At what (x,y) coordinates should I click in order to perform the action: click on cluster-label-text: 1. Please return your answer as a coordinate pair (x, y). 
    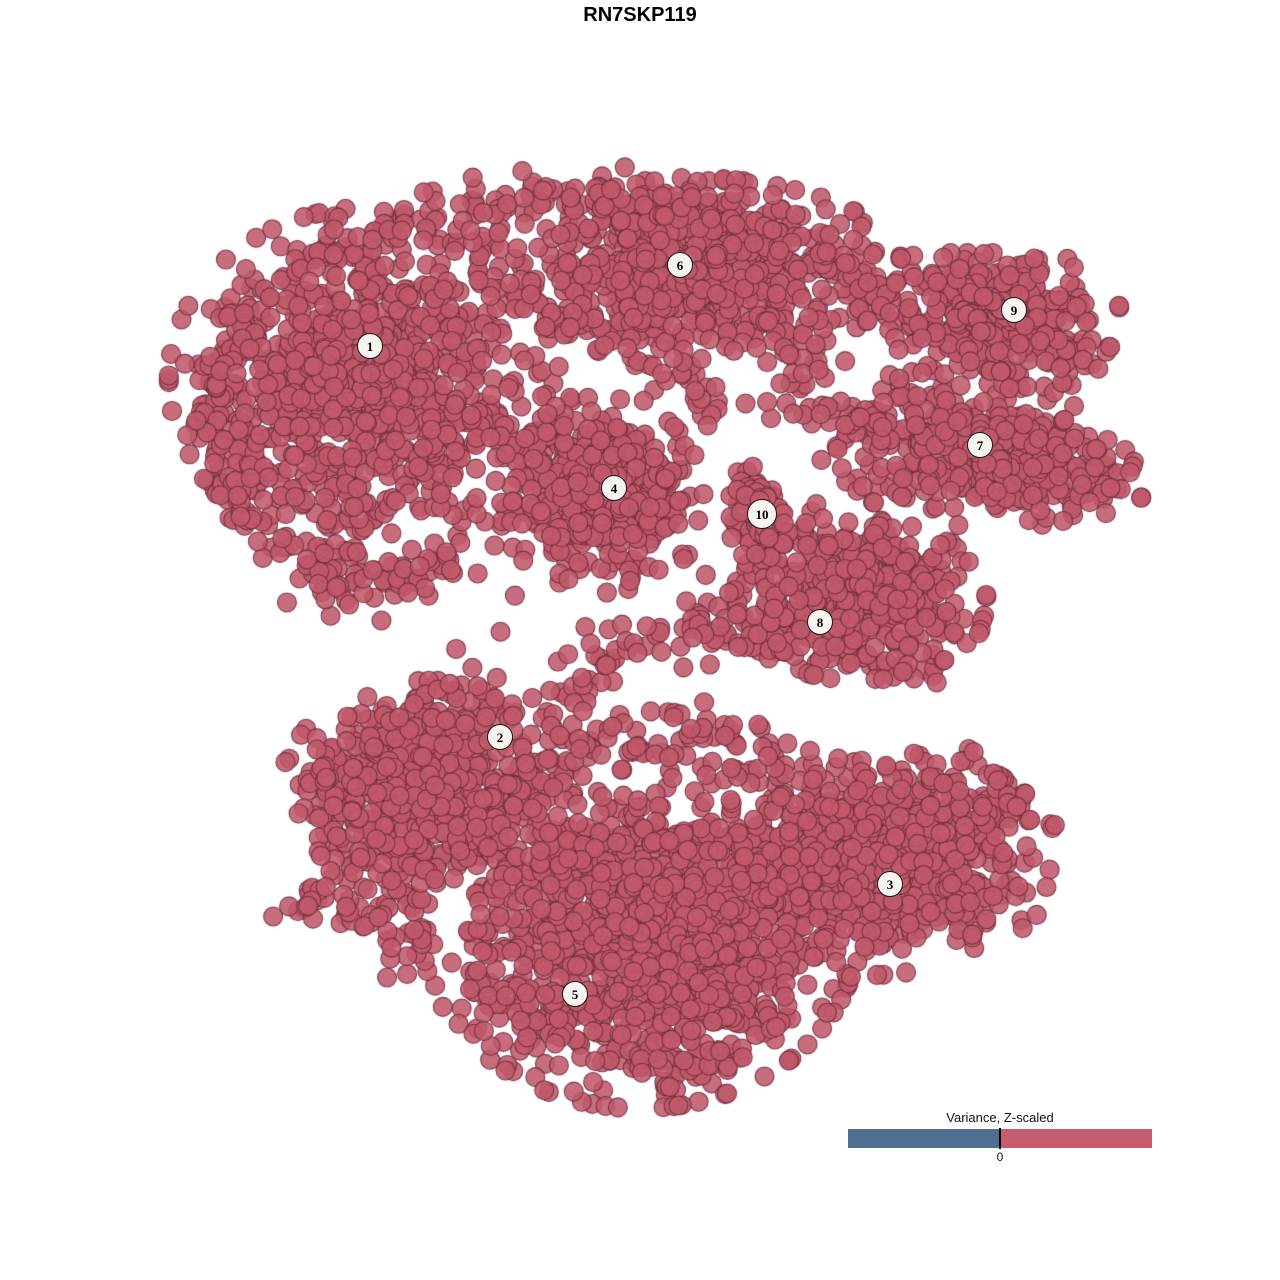
    Looking at the image, I should click on (370, 346).